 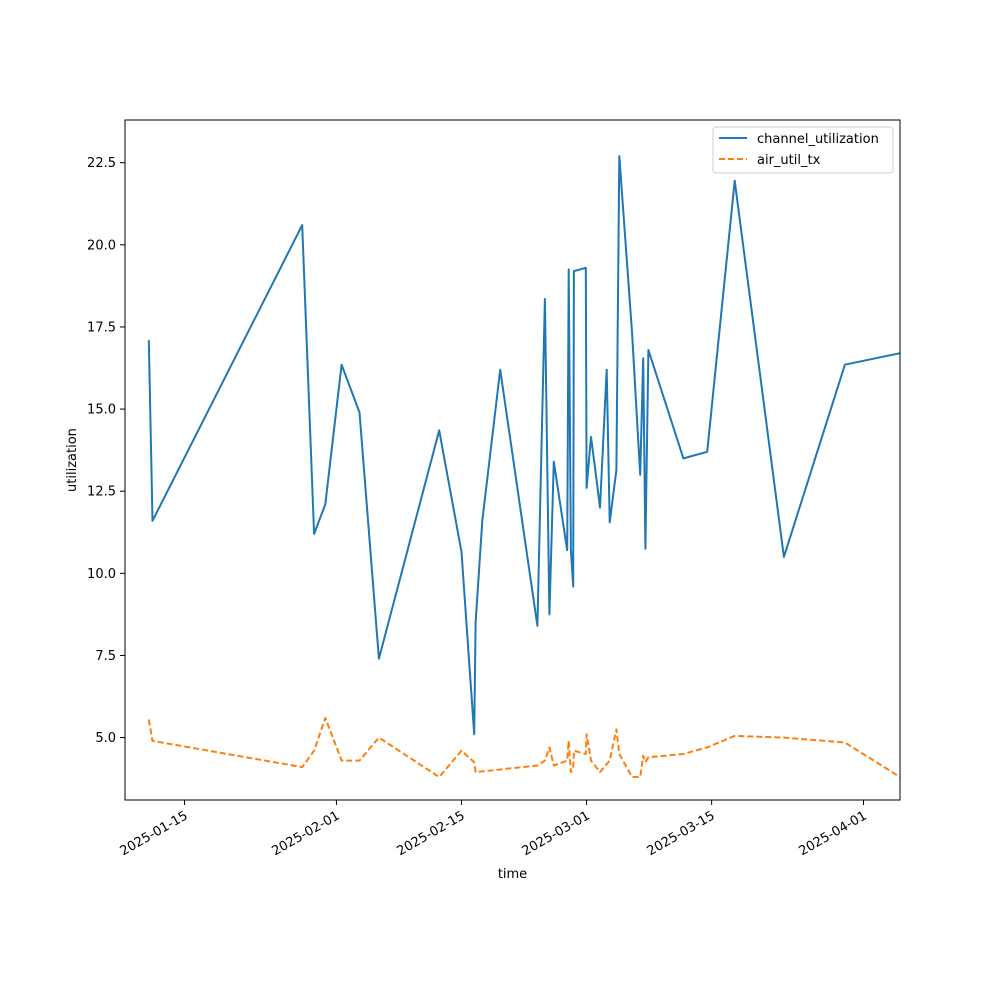 What do you see at coordinates (72, 460) in the screenshot?
I see `y-axis-label: utilization` at bounding box center [72, 460].